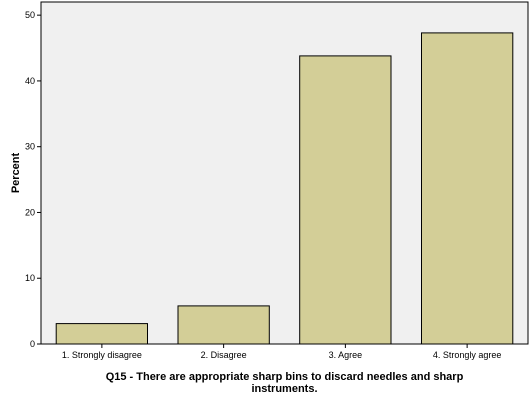 This screenshot has width=531, height=398. What do you see at coordinates (30, 147) in the screenshot?
I see `y-tick-label-3: 30` at bounding box center [30, 147].